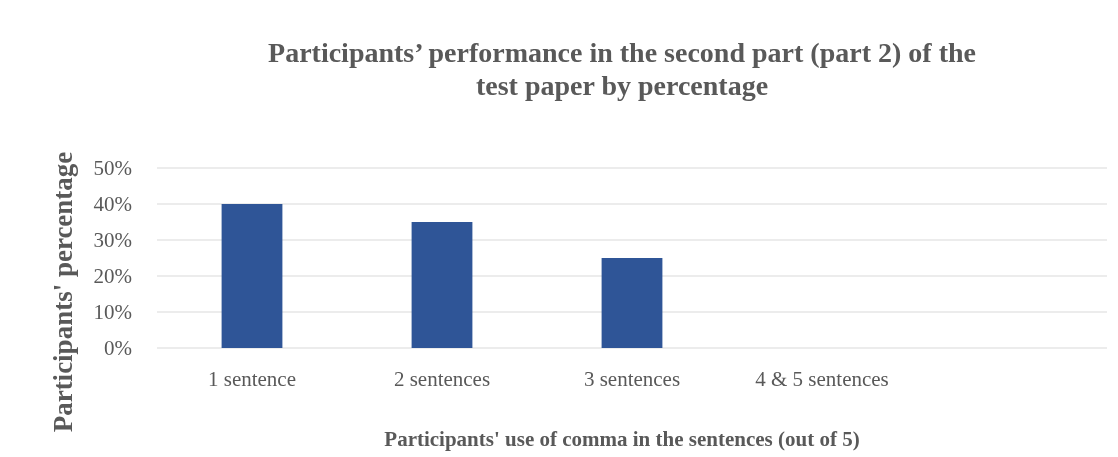 Image resolution: width=1118 pixels, height=457 pixels. I want to click on x-tick-label: 2 sentences, so click(442, 379).